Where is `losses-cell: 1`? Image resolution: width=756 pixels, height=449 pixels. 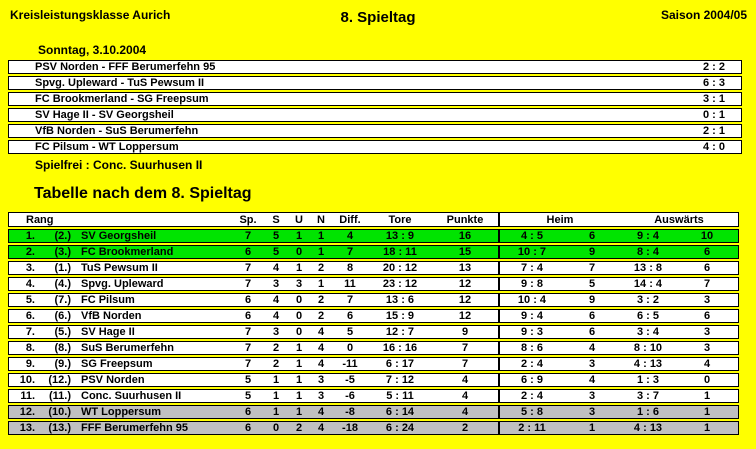
losses-cell: 1 is located at coordinates (321, 252).